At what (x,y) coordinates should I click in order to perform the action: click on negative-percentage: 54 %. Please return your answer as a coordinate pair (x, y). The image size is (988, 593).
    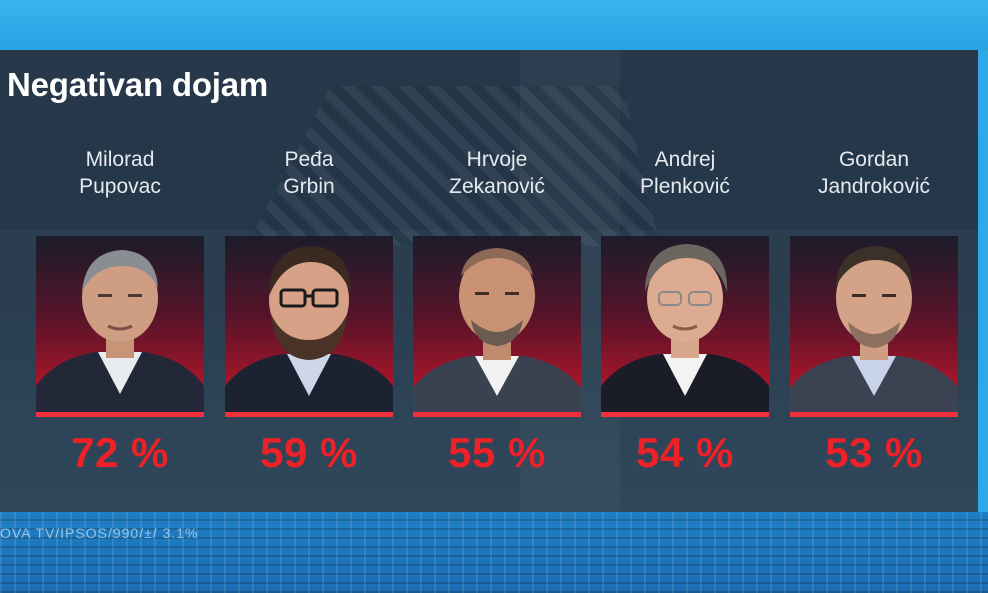
    Looking at the image, I should click on (685, 452).